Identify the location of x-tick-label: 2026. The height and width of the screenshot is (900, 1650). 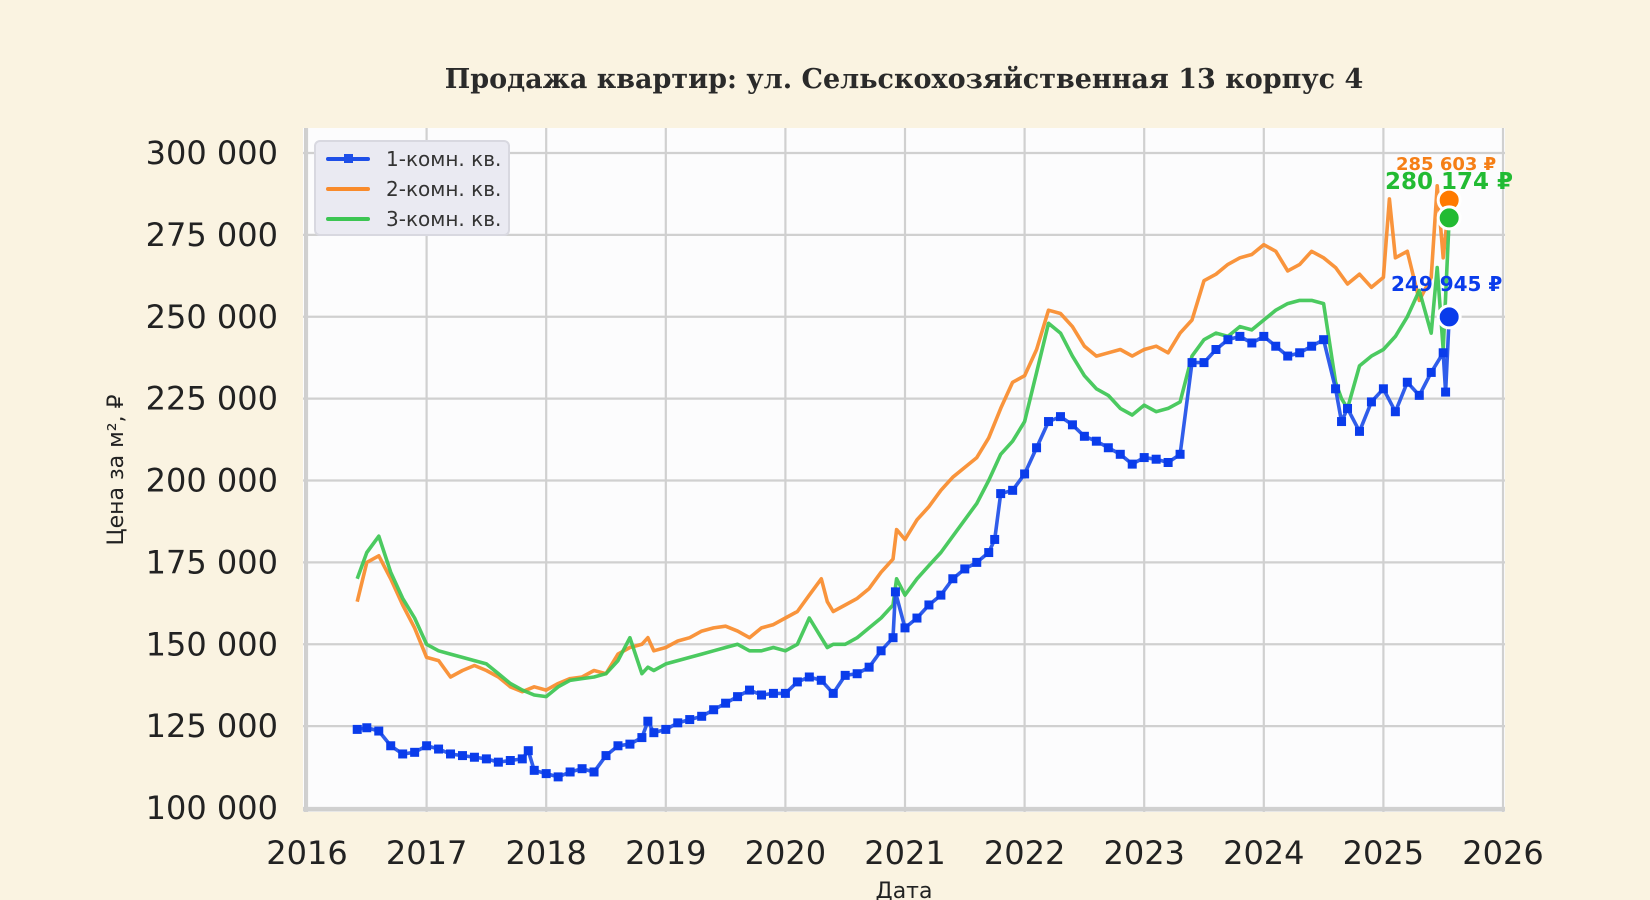
(1502, 853).